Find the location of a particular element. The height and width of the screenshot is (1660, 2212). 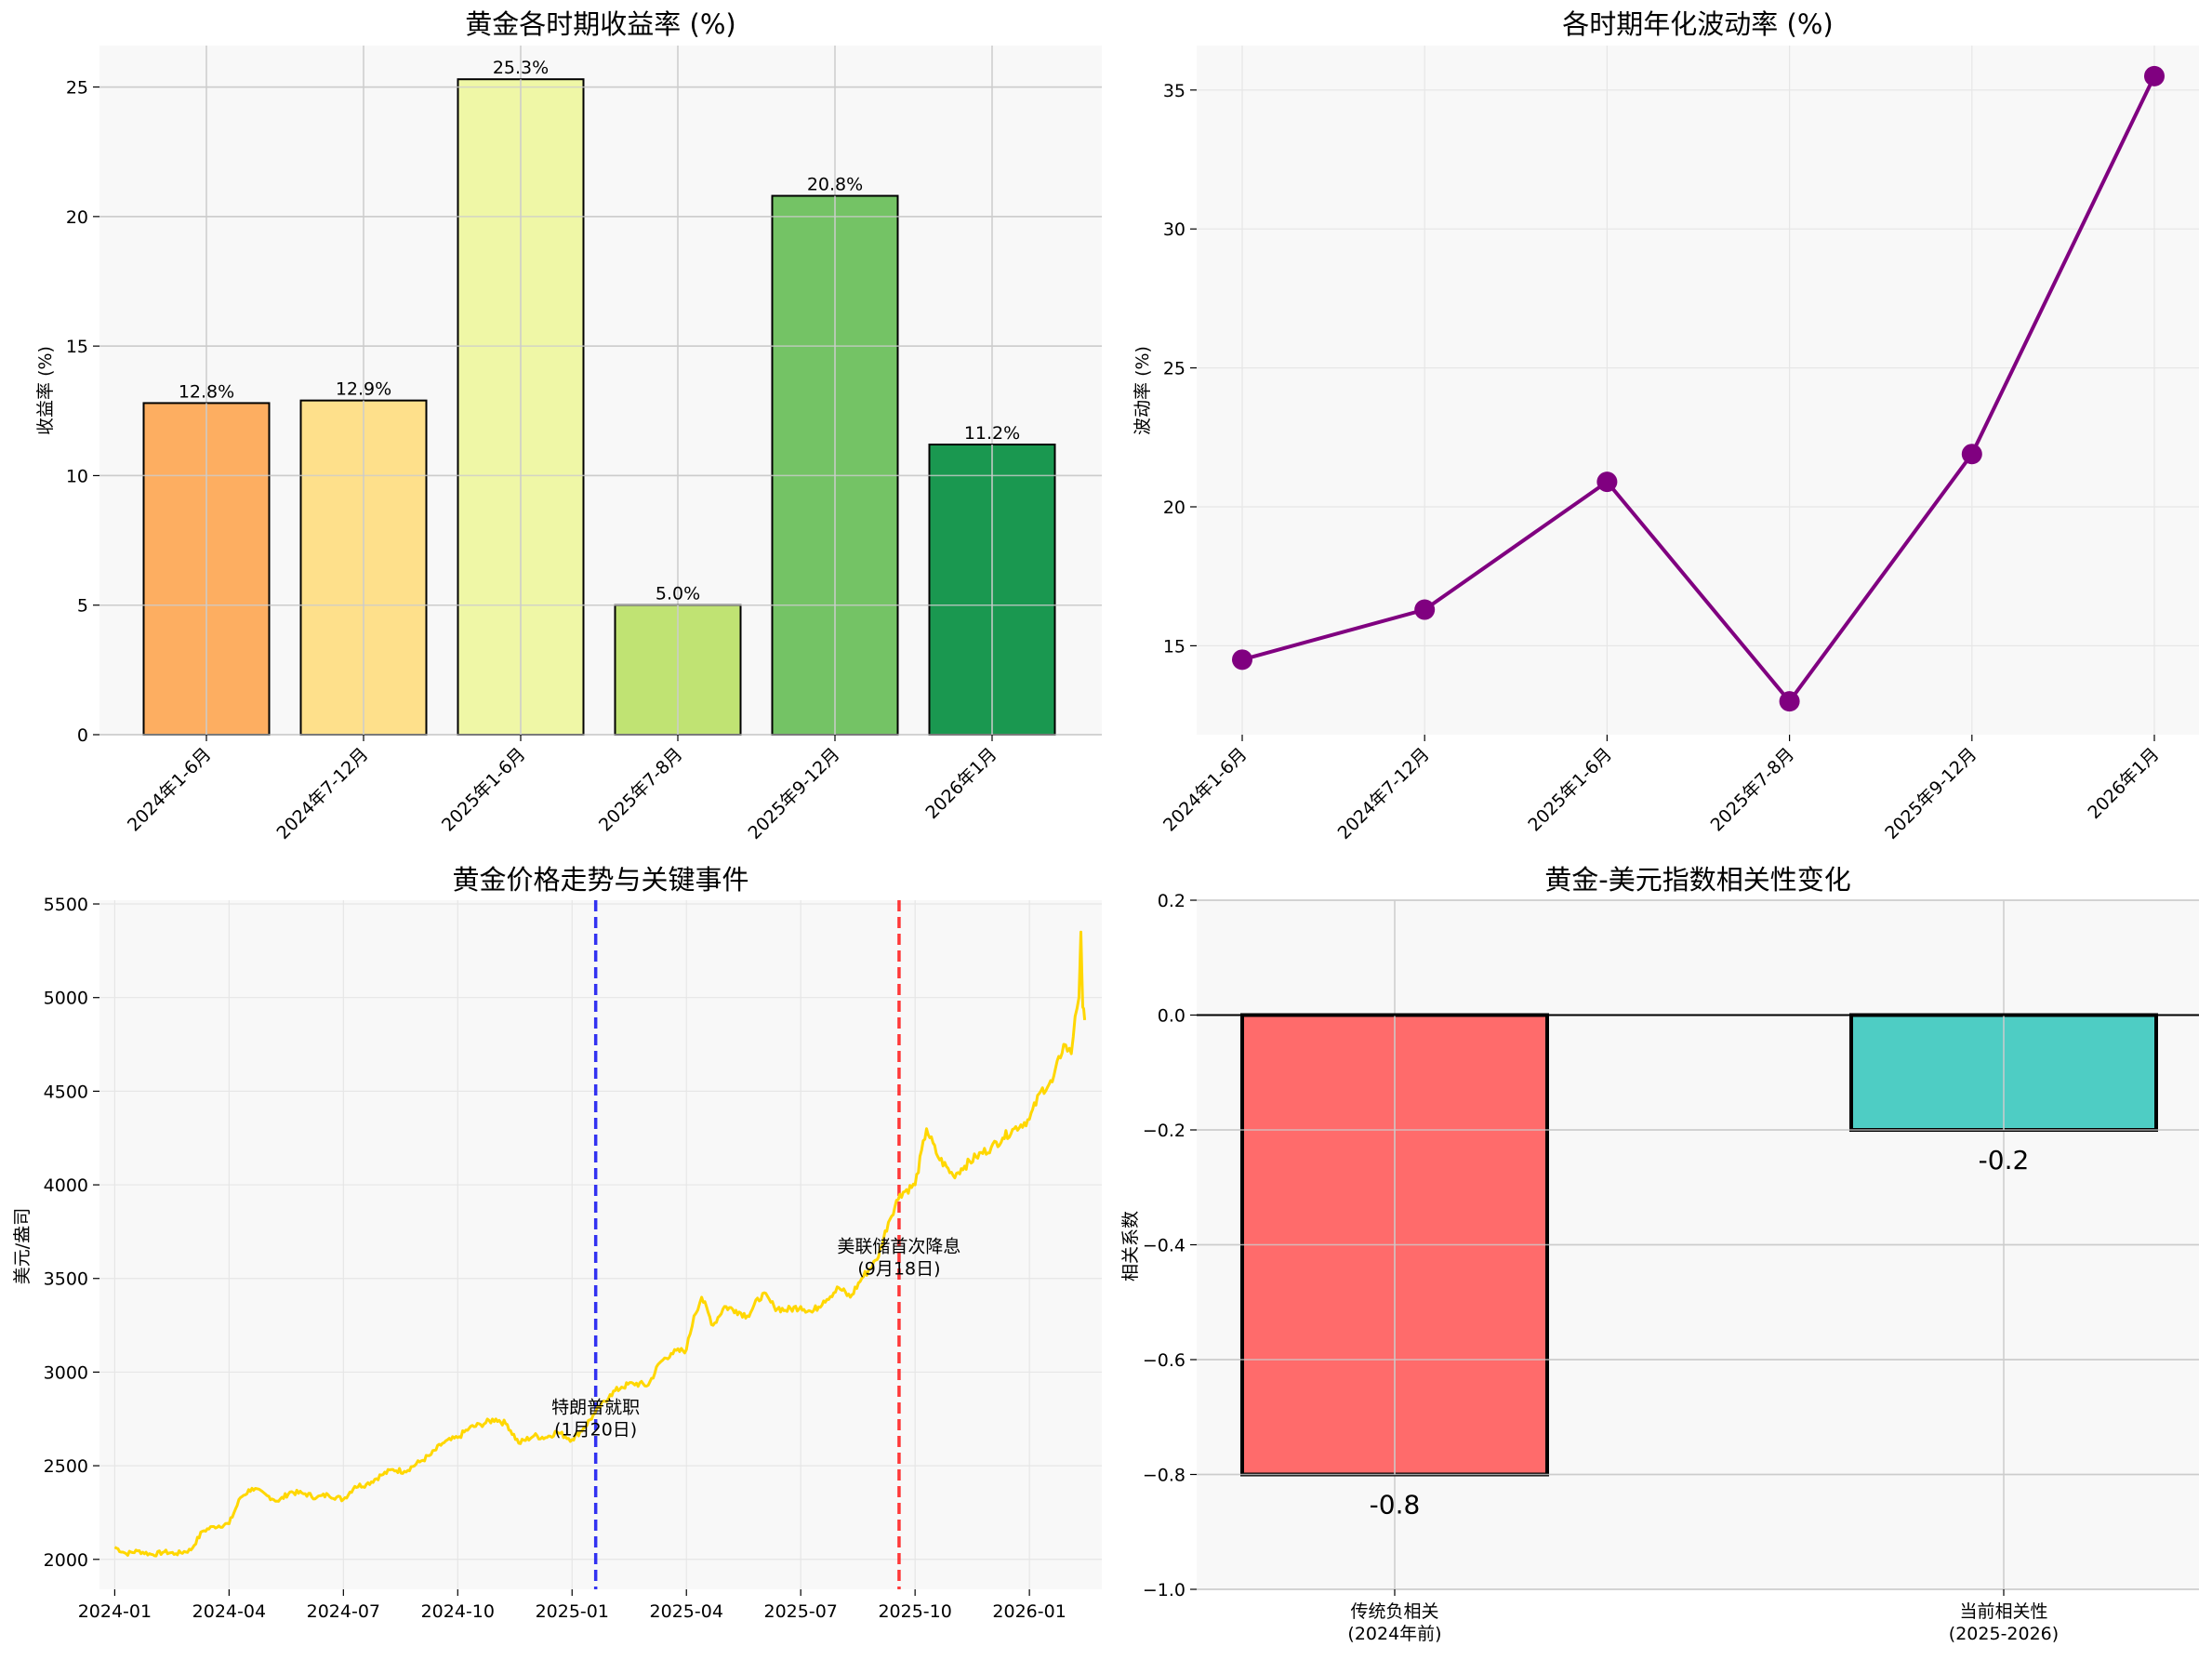

volatility-x-tick-label: 2026年1月 is located at coordinates (2123, 784).